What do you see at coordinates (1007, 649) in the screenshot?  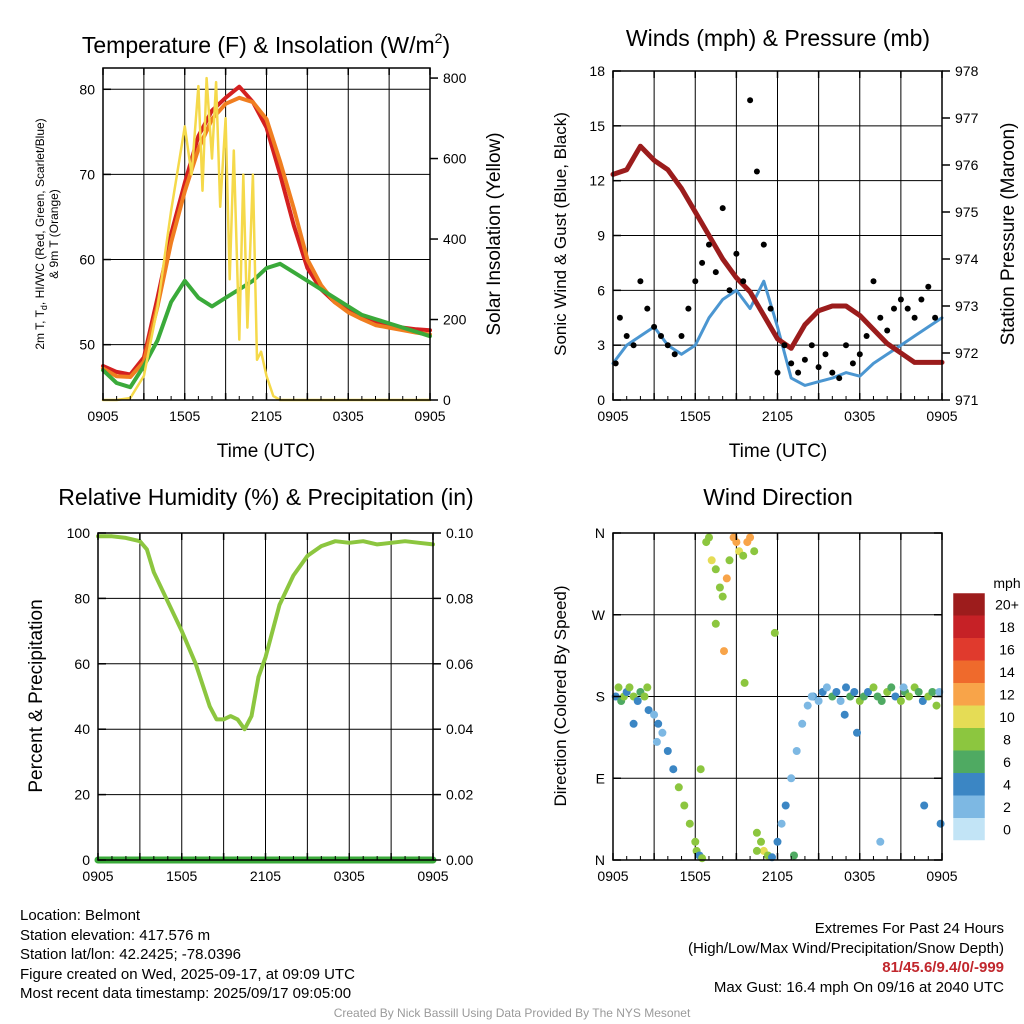 I see `legend-label: 16` at bounding box center [1007, 649].